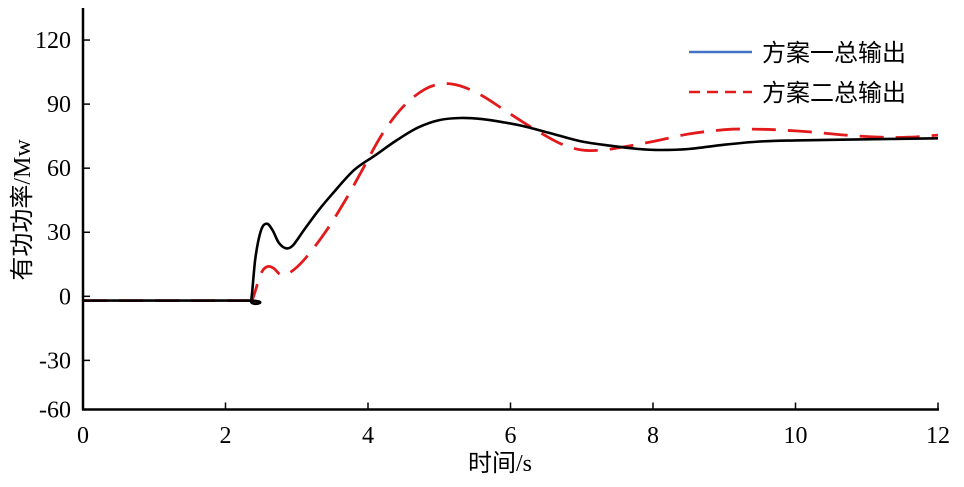 The height and width of the screenshot is (487, 964). Describe the element at coordinates (797, 73) in the screenshot. I see `legend: 方案一总输出 方案二总输出` at that location.